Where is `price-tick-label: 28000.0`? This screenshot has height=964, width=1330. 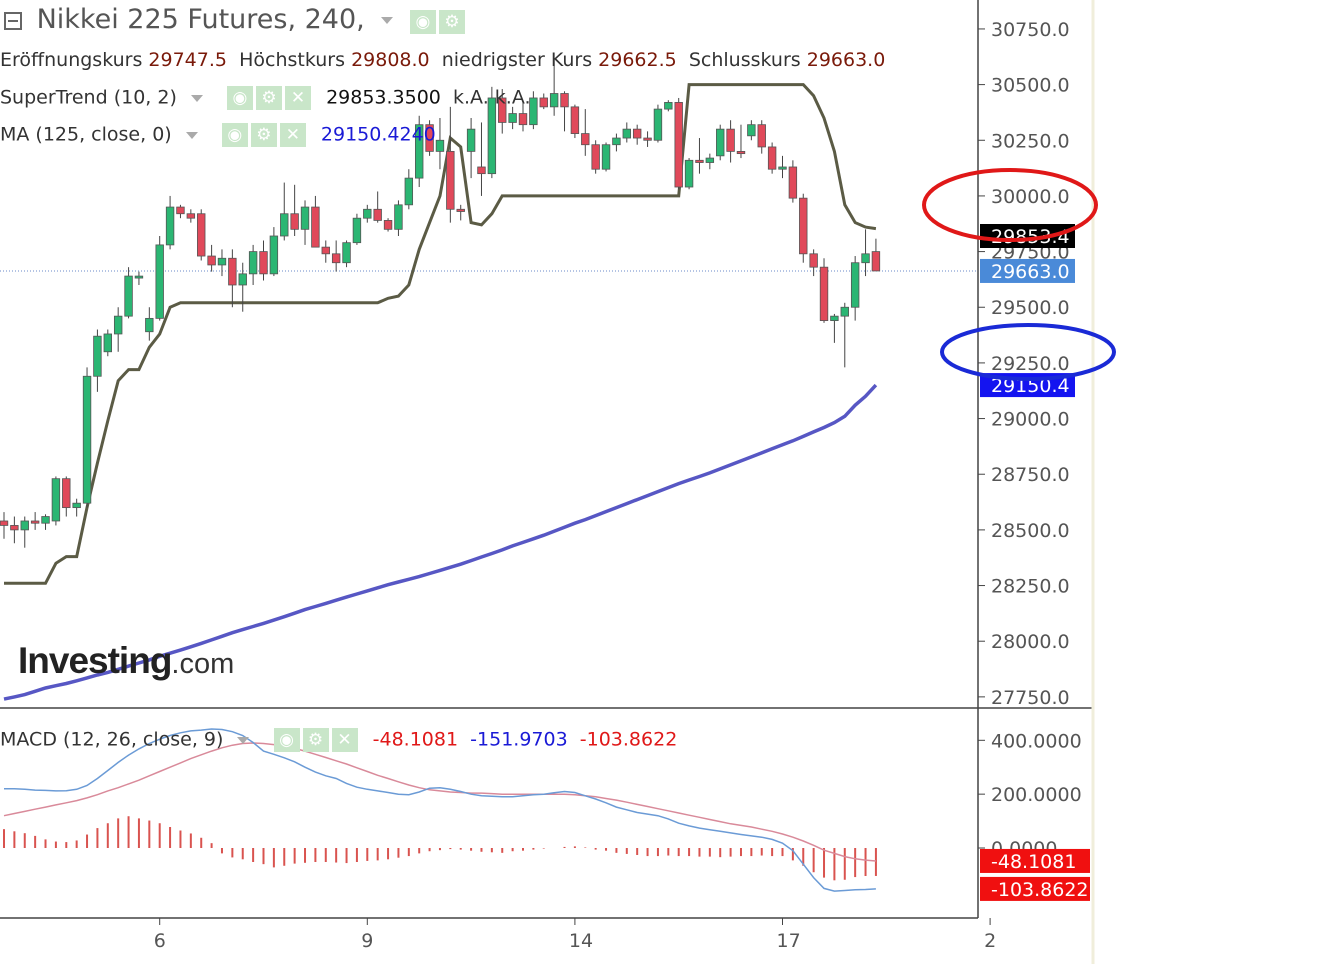
price-tick-label: 28000.0 is located at coordinates (1030, 642).